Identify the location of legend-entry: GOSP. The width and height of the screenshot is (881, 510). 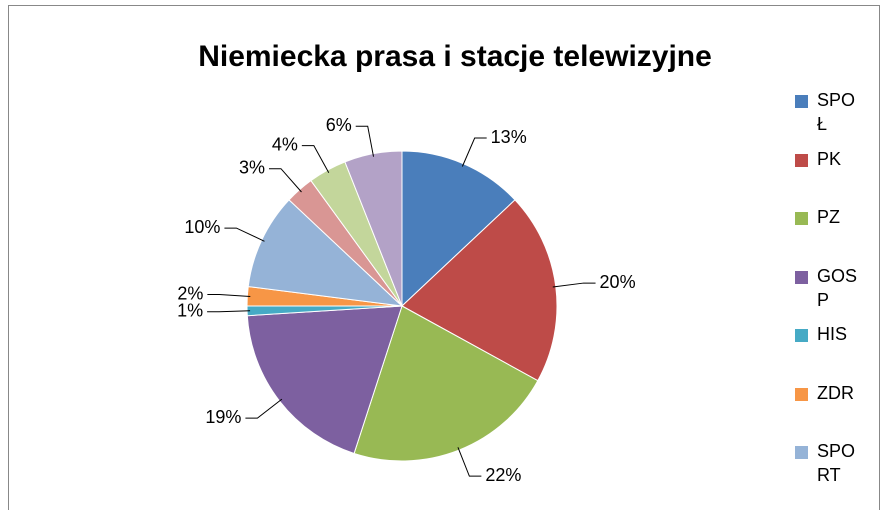
(827, 289).